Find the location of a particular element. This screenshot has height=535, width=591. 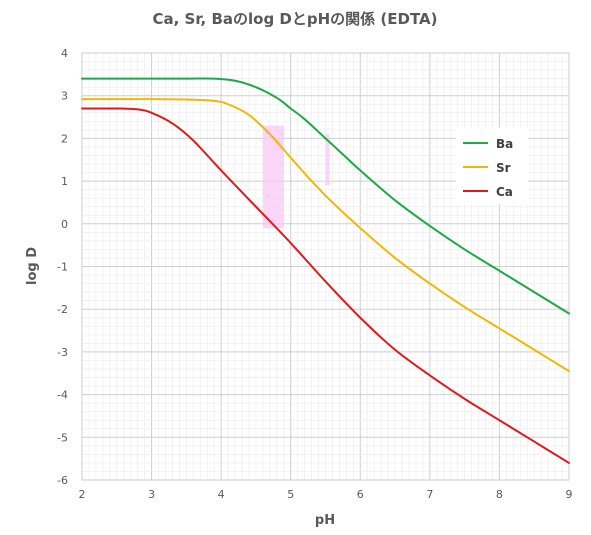

legend: Ba Sr Ca is located at coordinates (492, 166).